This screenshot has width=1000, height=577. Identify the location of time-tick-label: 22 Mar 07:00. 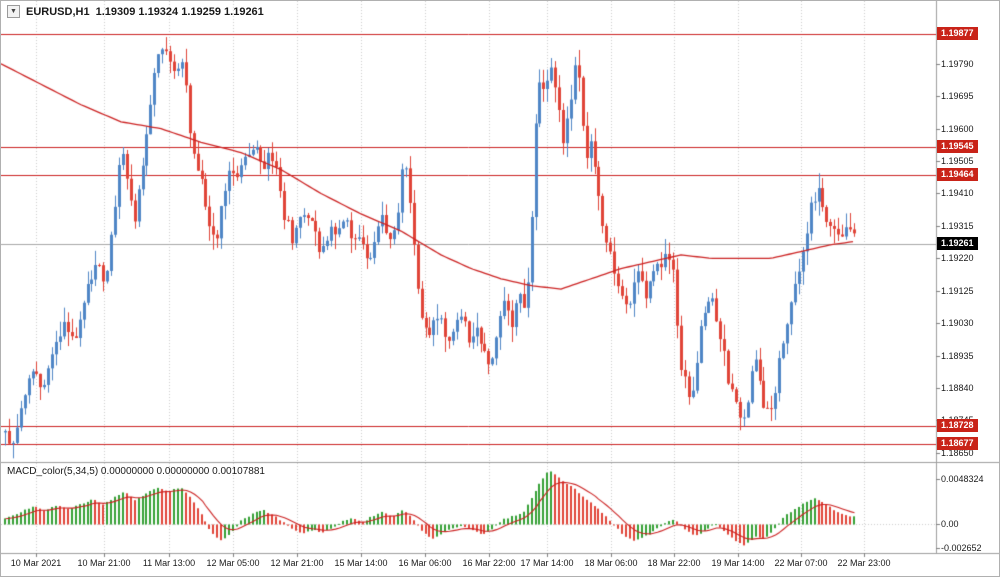
(801, 563).